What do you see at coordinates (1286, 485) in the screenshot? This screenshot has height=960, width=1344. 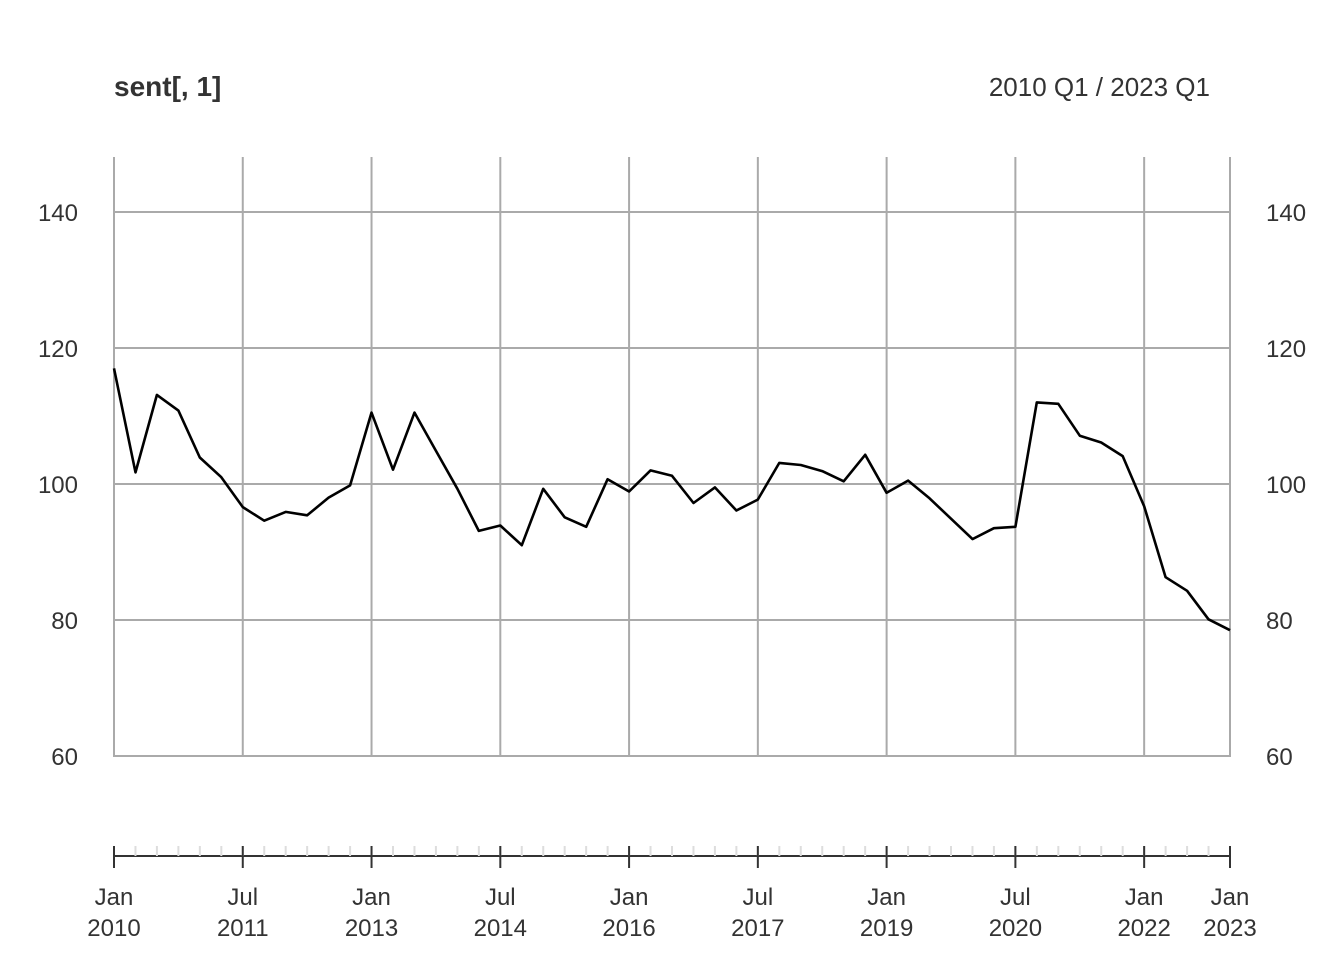 I see `y-tick-label-right: 100` at bounding box center [1286, 485].